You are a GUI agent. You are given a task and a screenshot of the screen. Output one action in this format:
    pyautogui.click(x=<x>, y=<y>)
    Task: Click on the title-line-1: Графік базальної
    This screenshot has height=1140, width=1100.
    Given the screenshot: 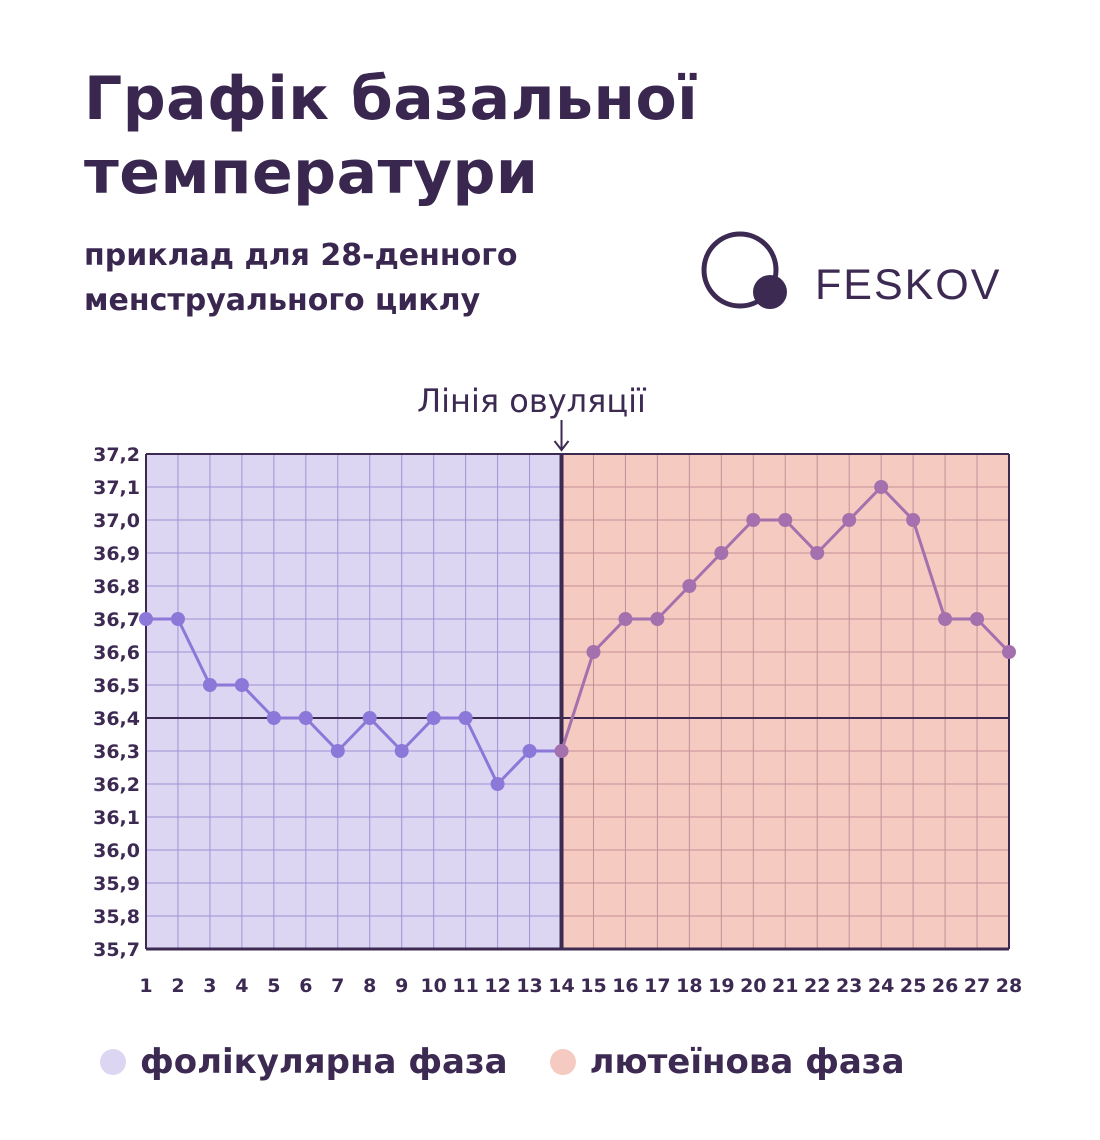 What is the action you would take?
    pyautogui.click(x=391, y=99)
    